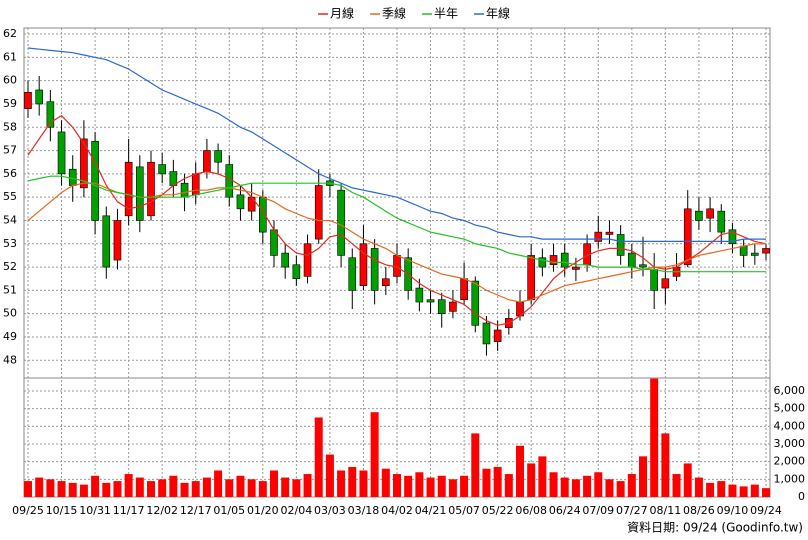 This screenshot has width=808, height=540. I want to click on x-tick-label: 10/31, so click(95, 510).